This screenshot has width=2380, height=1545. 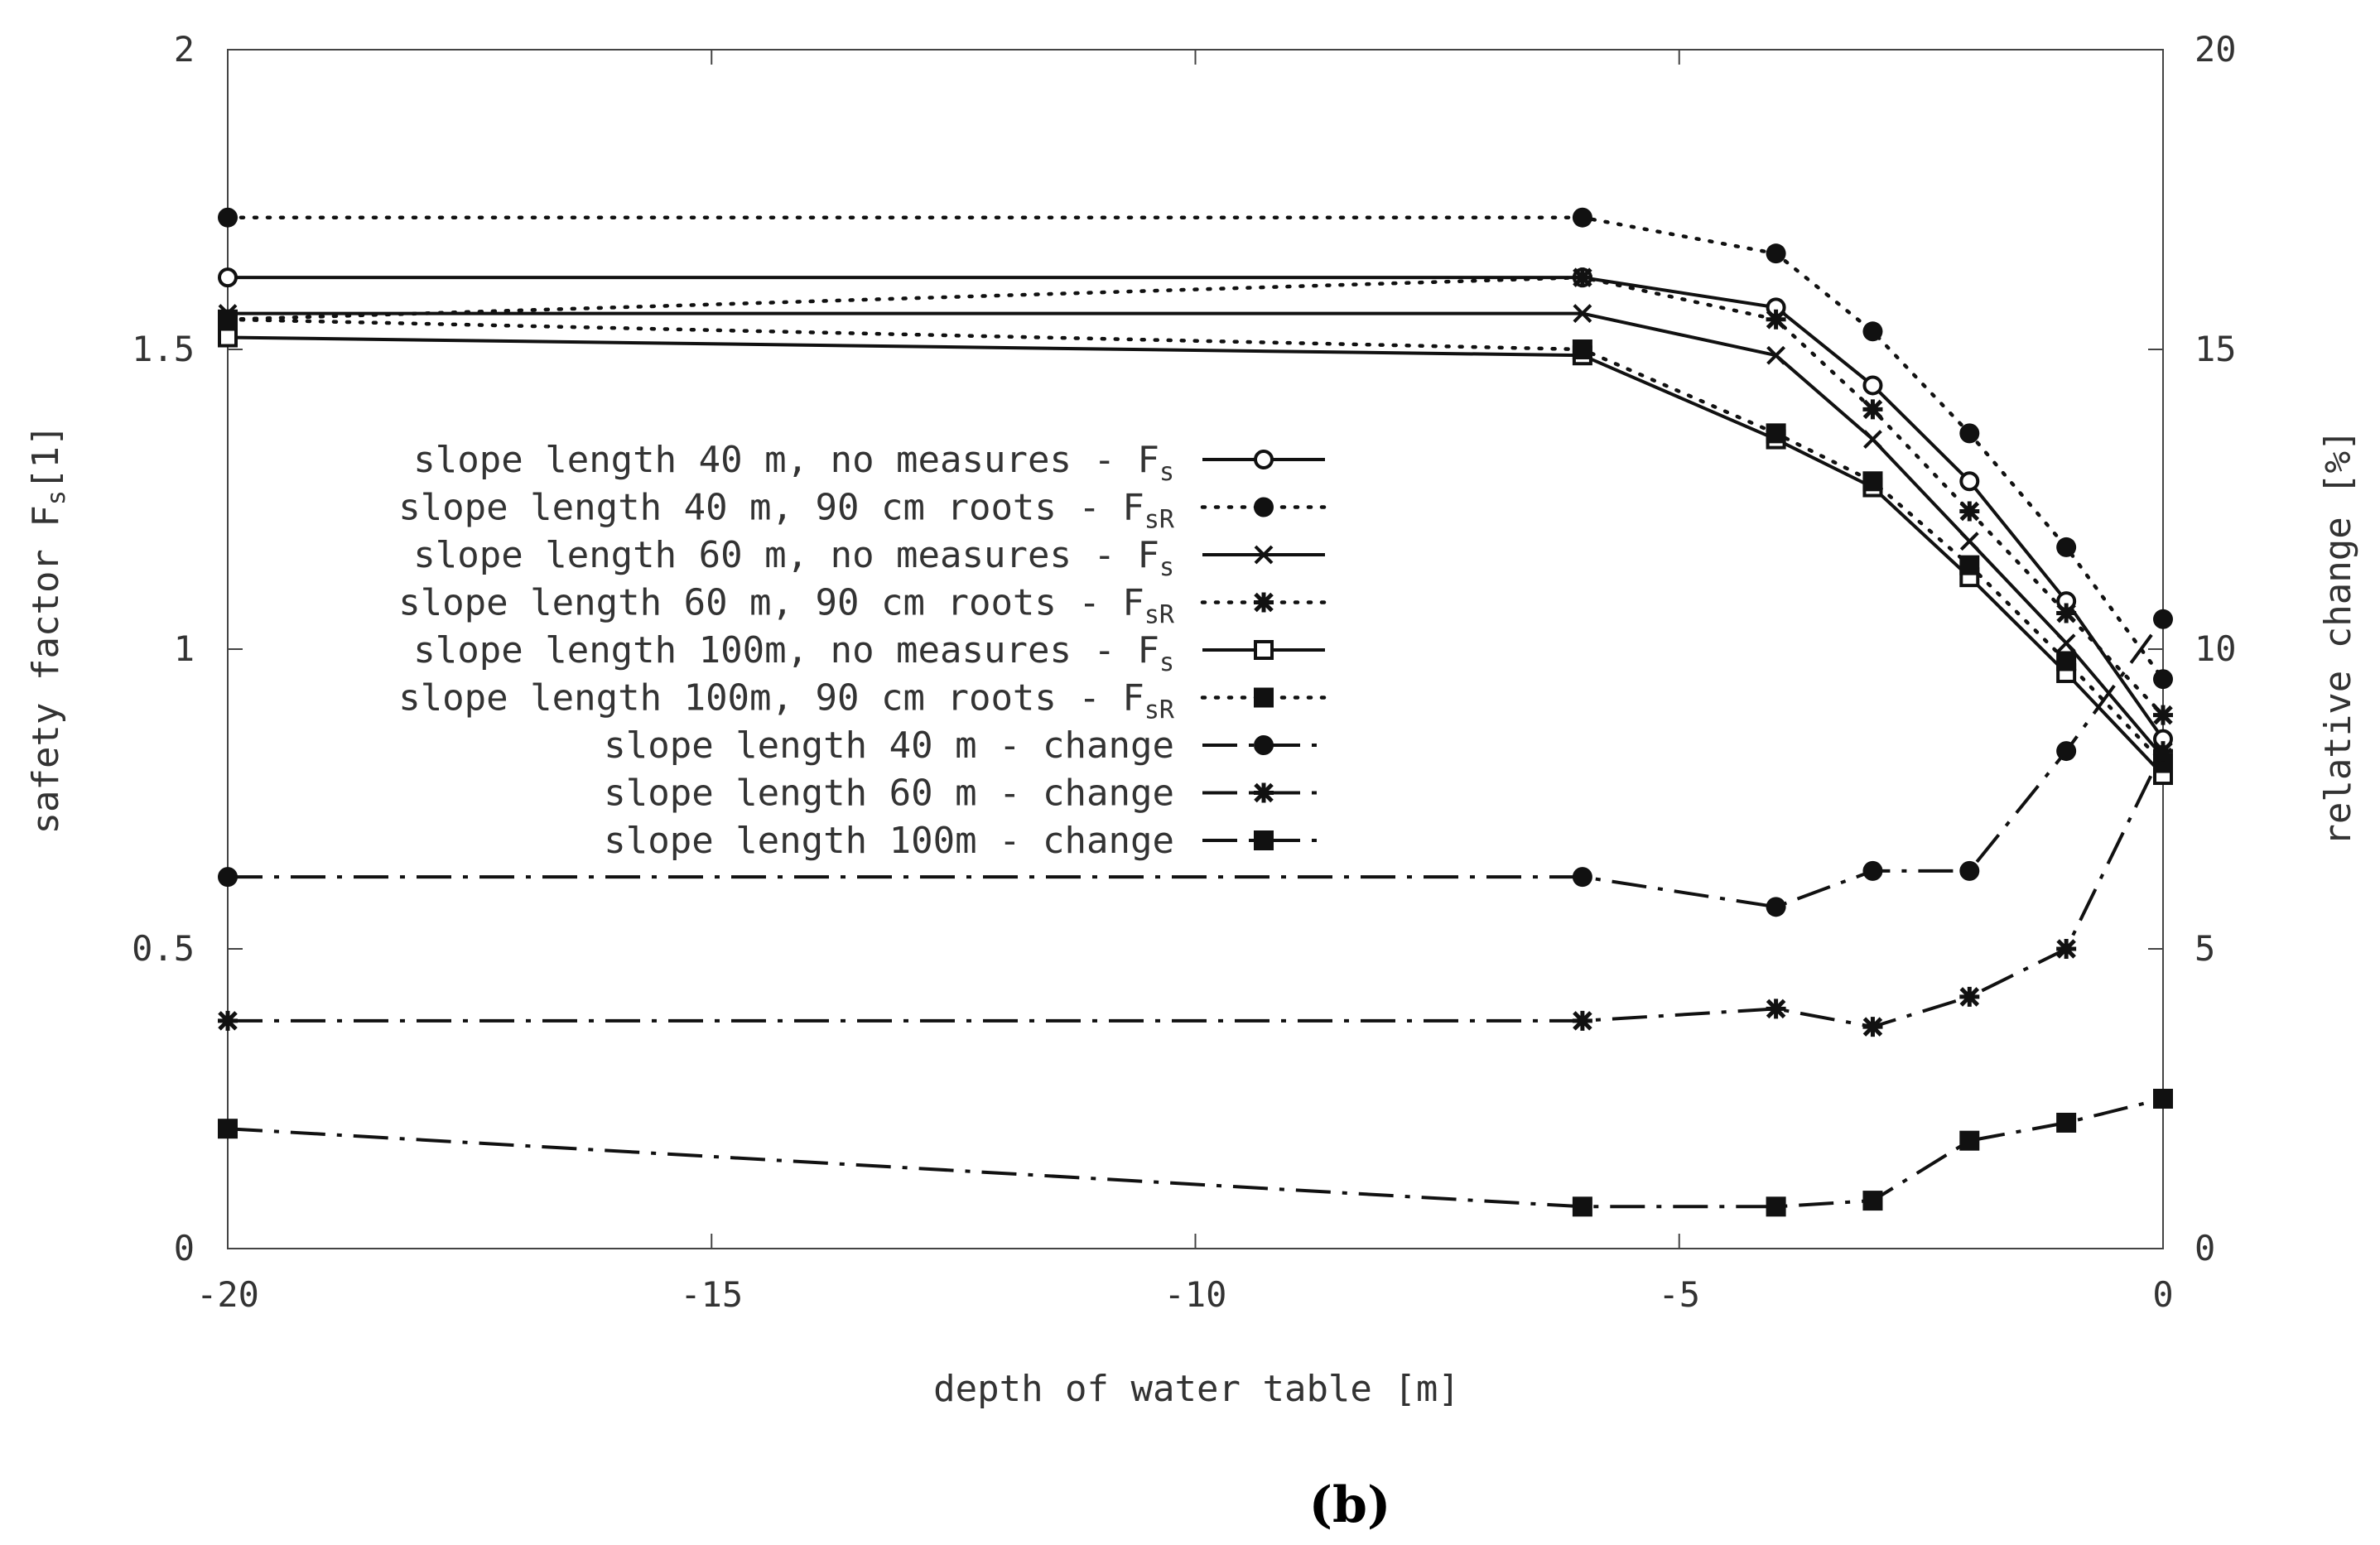 I want to click on legend-label: slope length 40 m, no measures - Fs, so click(x=793, y=463).